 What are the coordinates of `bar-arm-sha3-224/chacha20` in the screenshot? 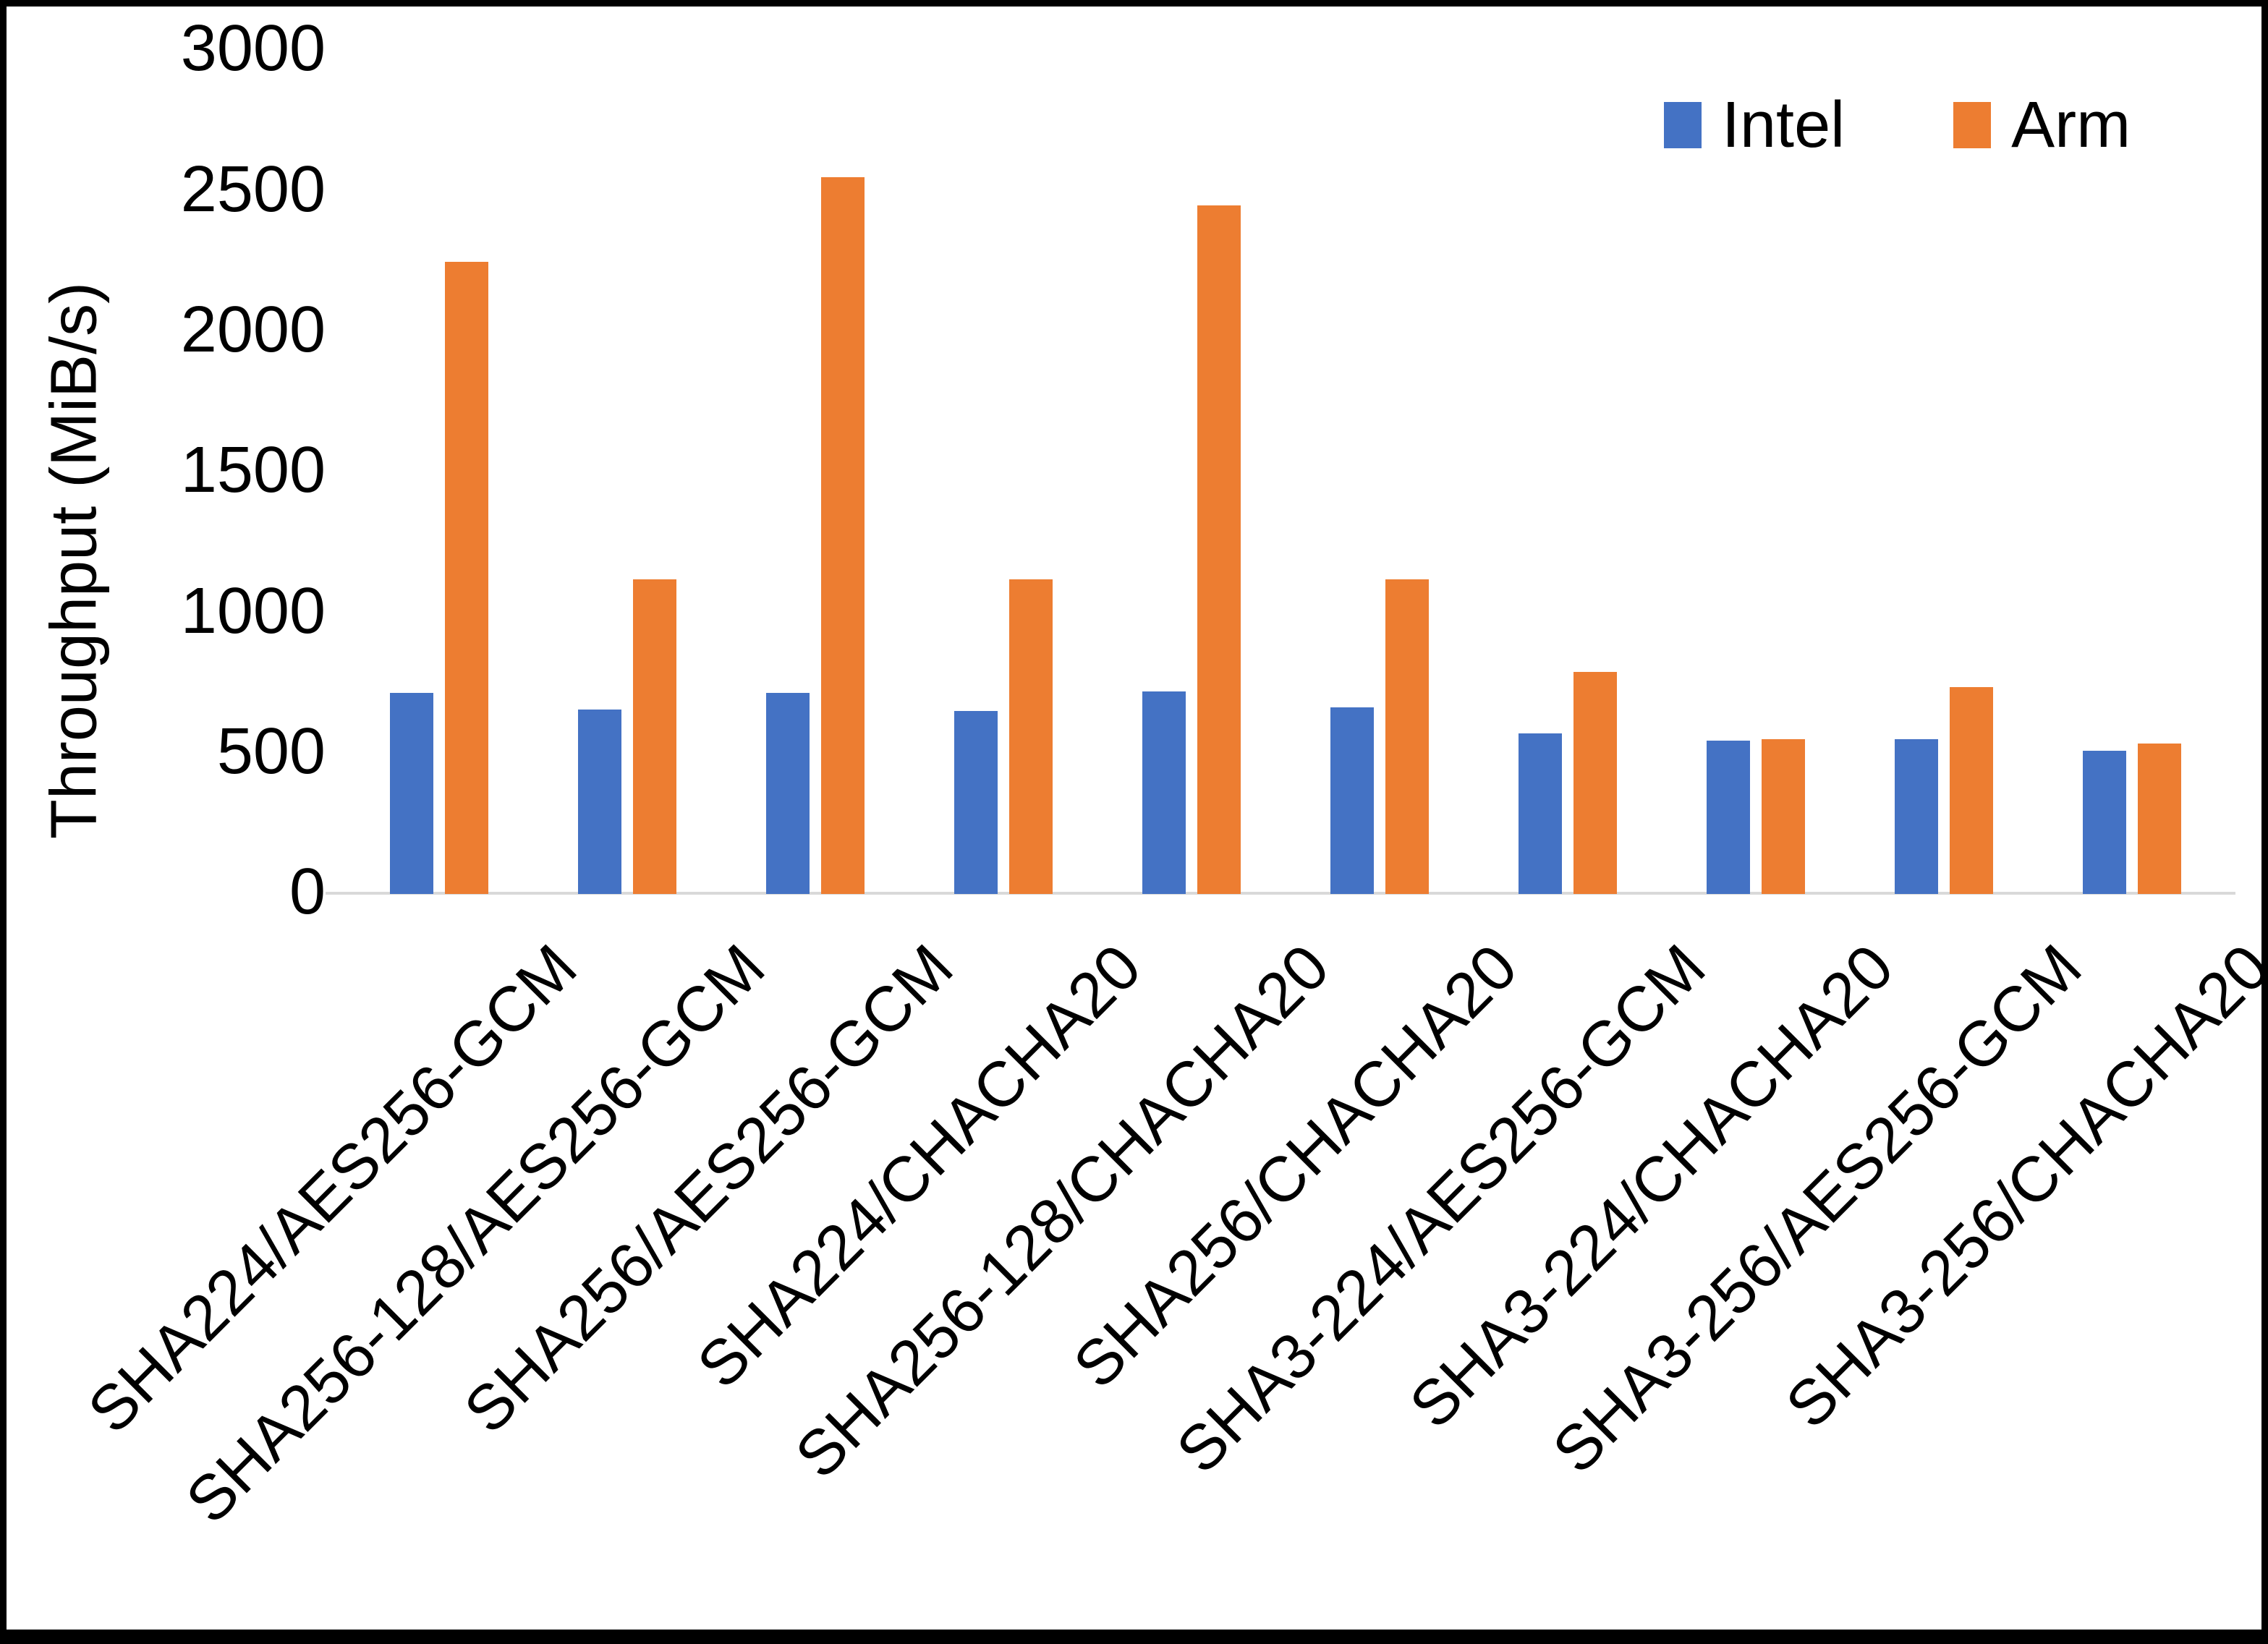 It's located at (1783, 816).